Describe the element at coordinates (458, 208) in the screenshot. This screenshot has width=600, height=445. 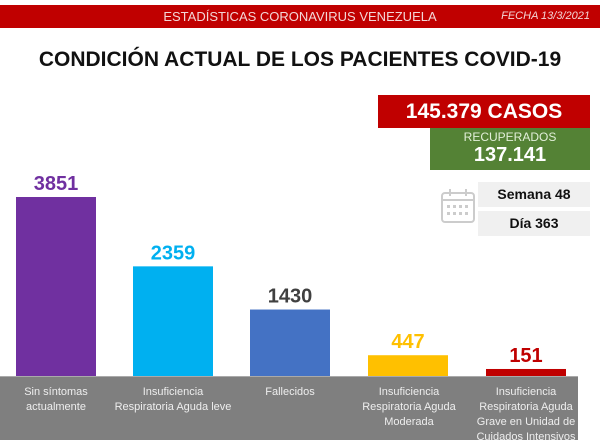
I see `calendar-icon` at that location.